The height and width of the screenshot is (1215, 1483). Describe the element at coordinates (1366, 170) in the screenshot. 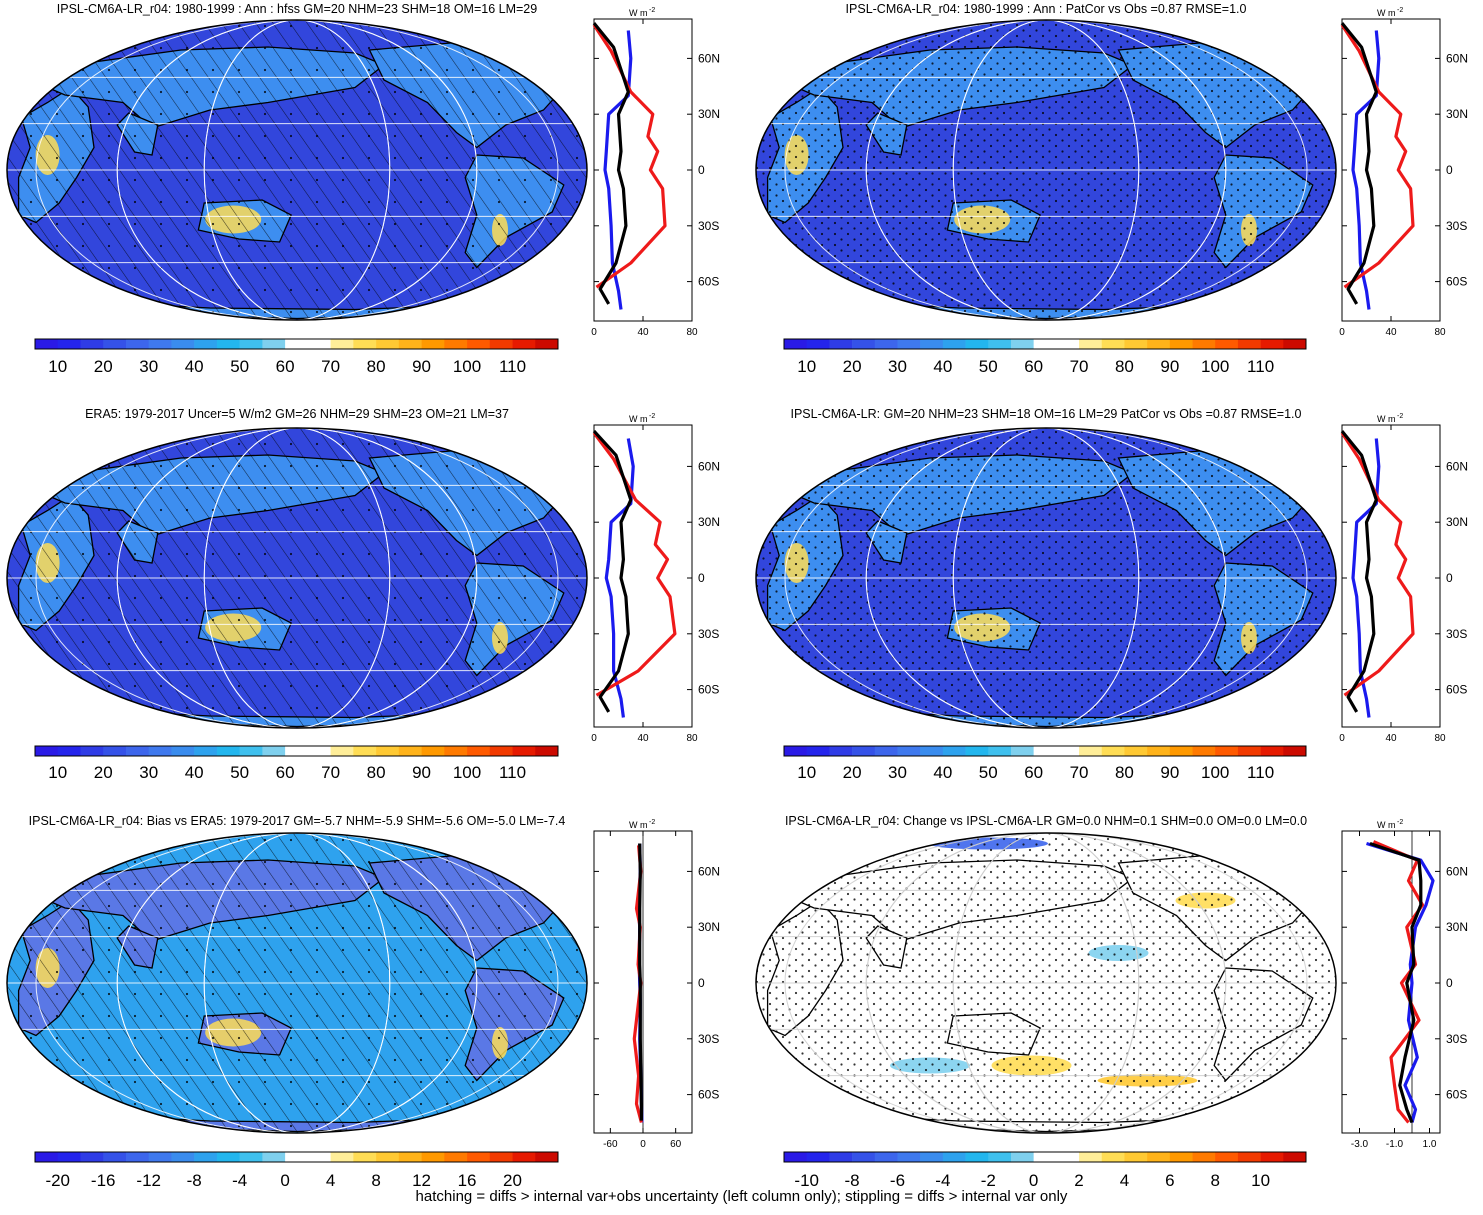

I see `profile-series-model` at that location.